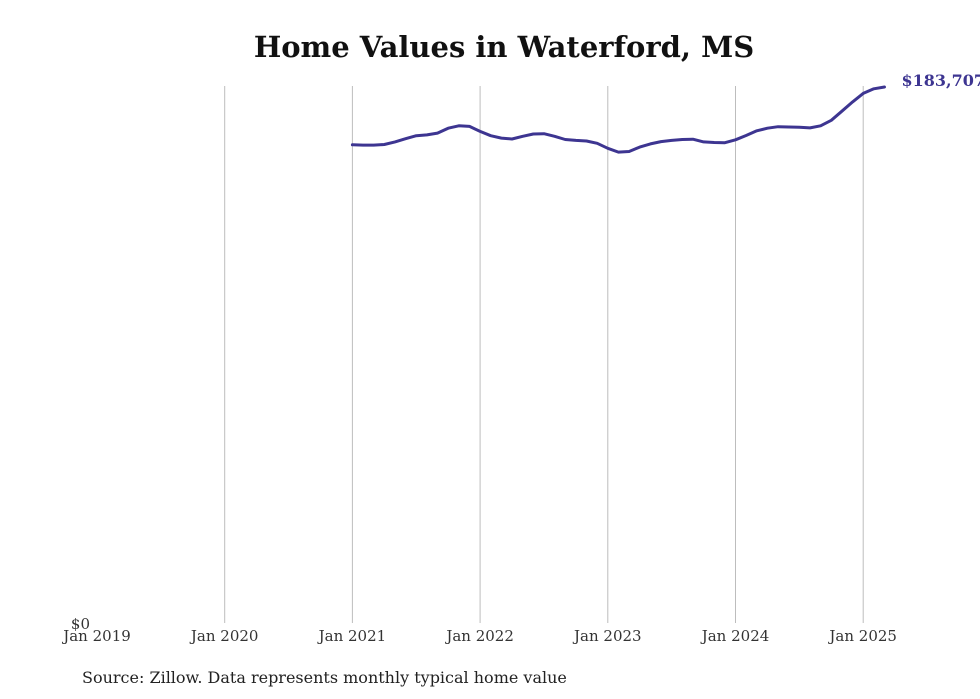 The image size is (980, 699). What do you see at coordinates (96, 636) in the screenshot?
I see `x-tick-label: Jan 2019` at bounding box center [96, 636].